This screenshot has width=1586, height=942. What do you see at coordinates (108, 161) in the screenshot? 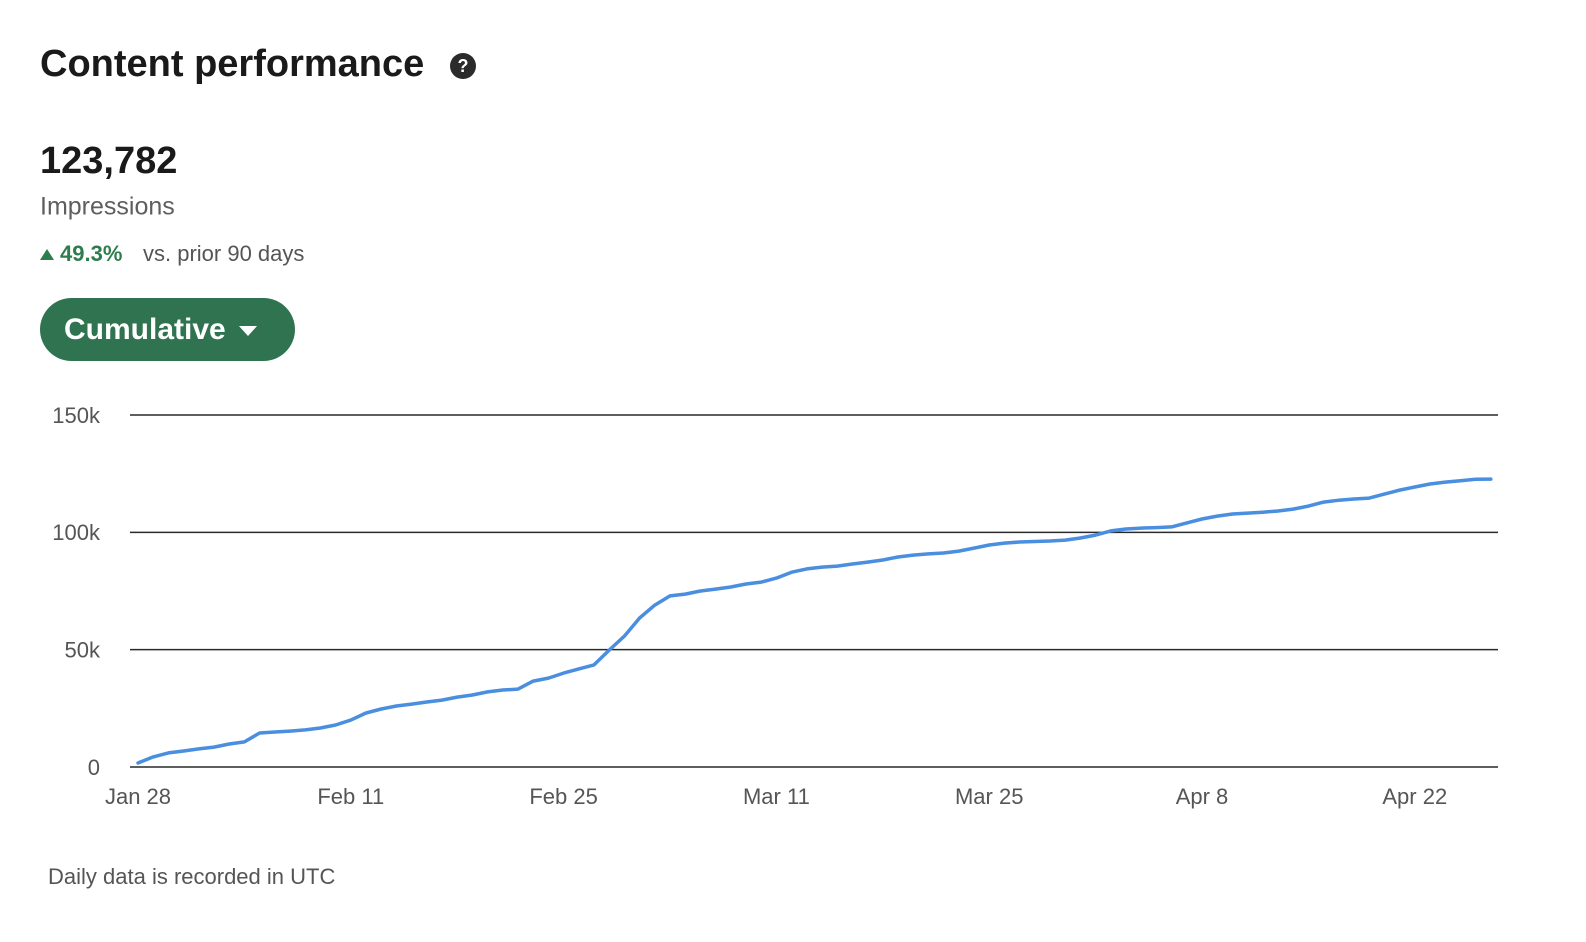
I see `impressions-total: 123,782` at bounding box center [108, 161].